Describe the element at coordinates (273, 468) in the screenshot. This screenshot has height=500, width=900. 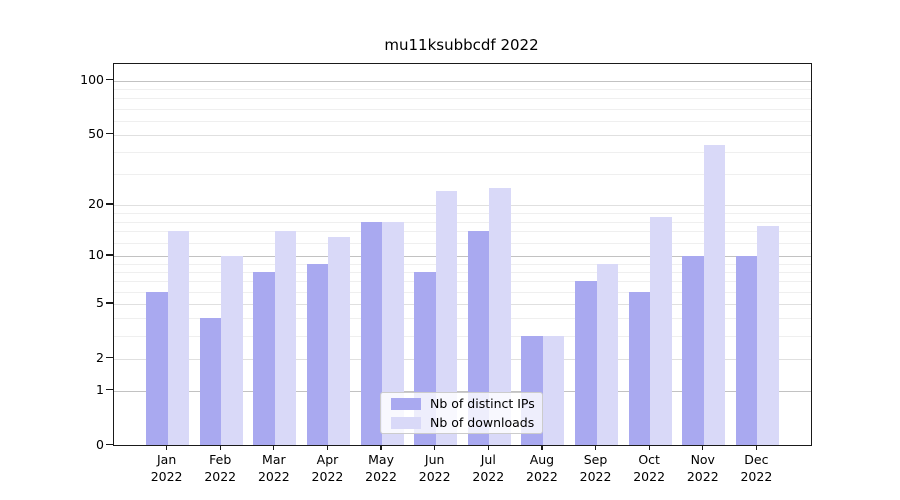
I see `x-tick-label-mar: Mar 2022` at that location.